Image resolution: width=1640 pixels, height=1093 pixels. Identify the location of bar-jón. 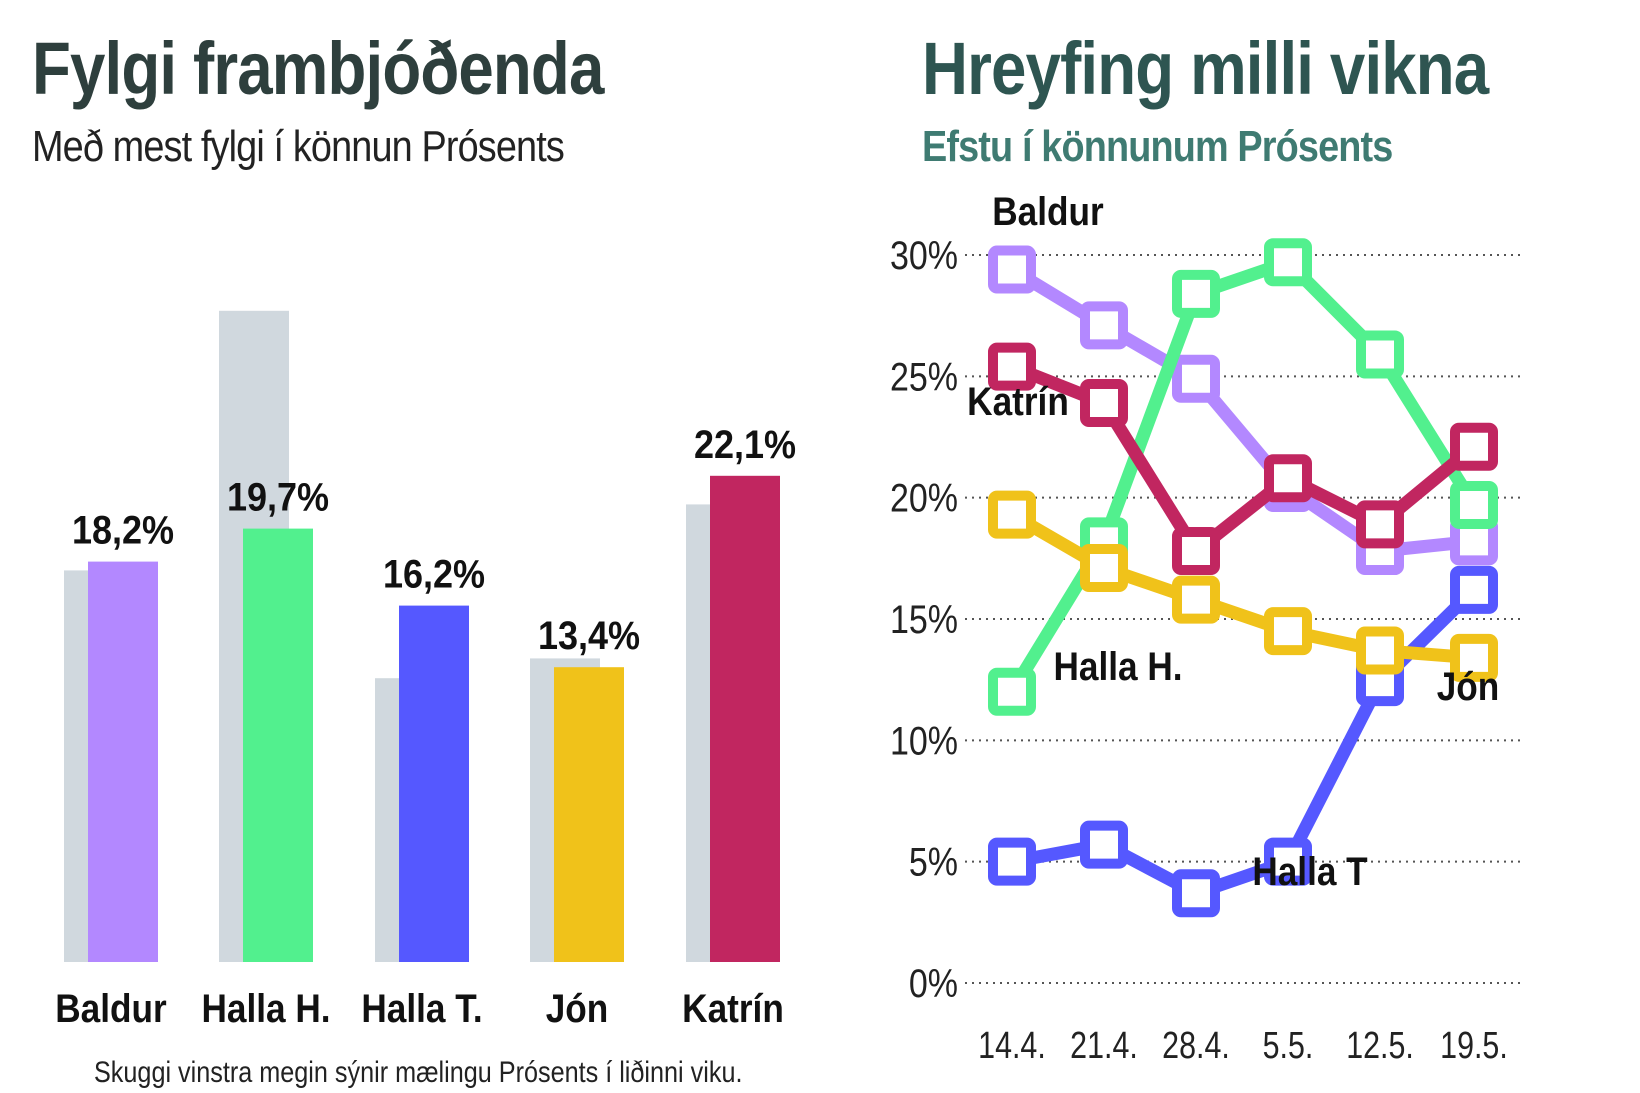
(589, 814).